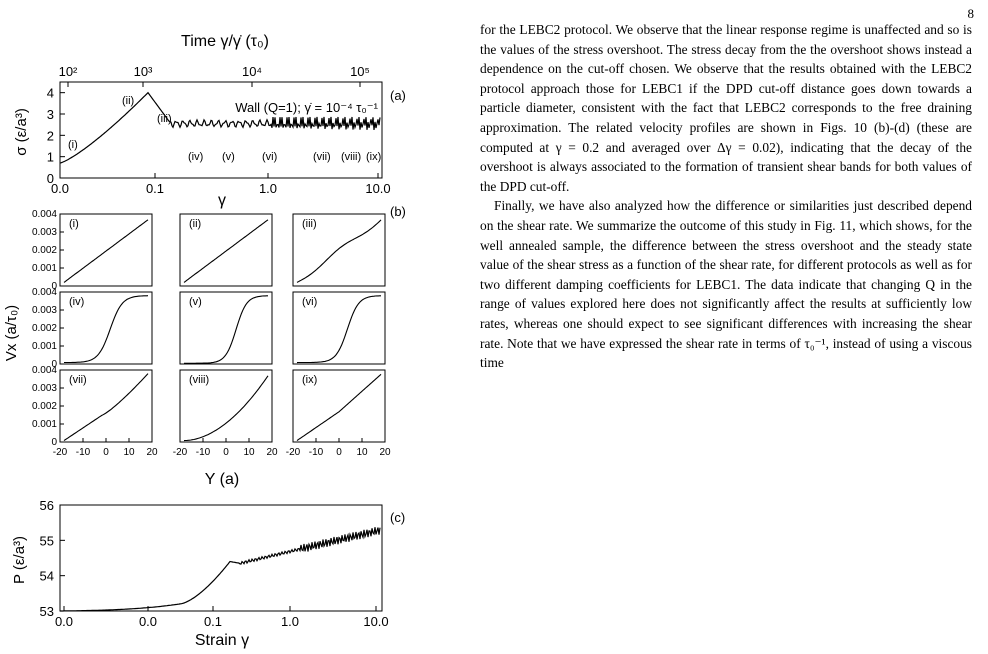 This screenshot has width=988, height=654. I want to click on panel-a-stage-label: (ii), so click(128, 101).